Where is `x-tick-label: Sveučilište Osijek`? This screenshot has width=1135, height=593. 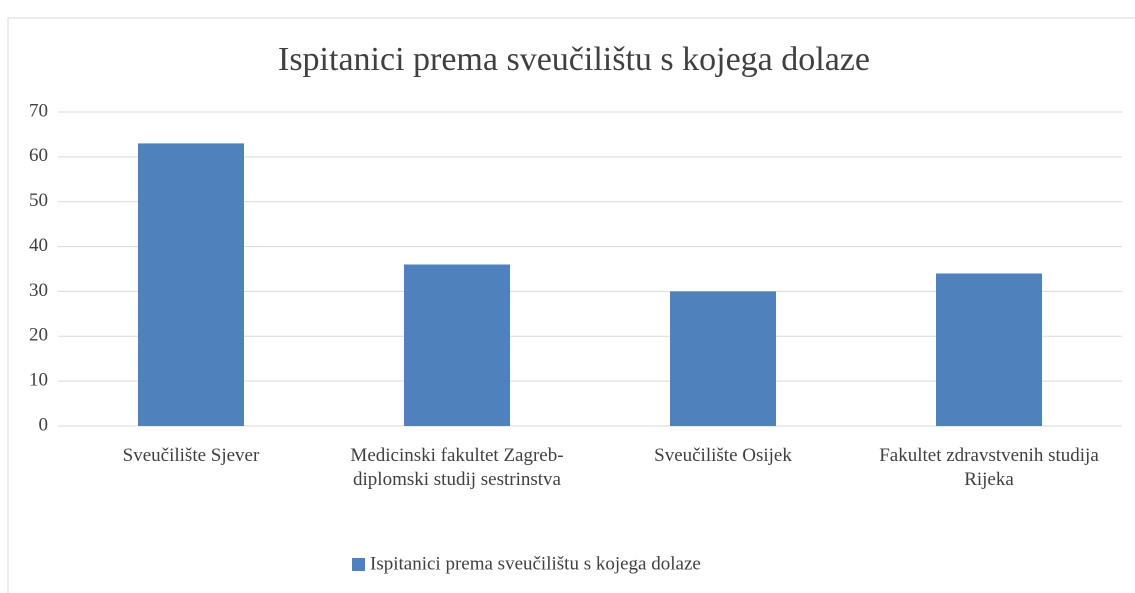
x-tick-label: Sveučilište Osijek is located at coordinates (723, 455).